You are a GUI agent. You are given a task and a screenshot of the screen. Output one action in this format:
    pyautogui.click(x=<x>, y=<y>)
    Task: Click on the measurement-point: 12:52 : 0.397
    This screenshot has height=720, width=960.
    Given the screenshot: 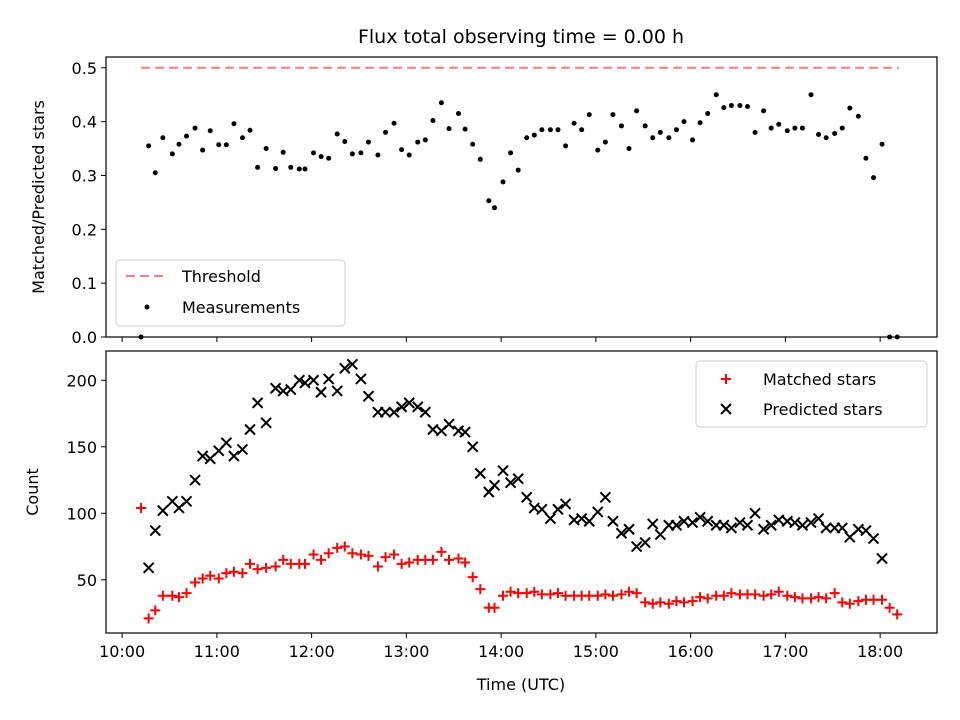 What is the action you would take?
    pyautogui.click(x=394, y=123)
    